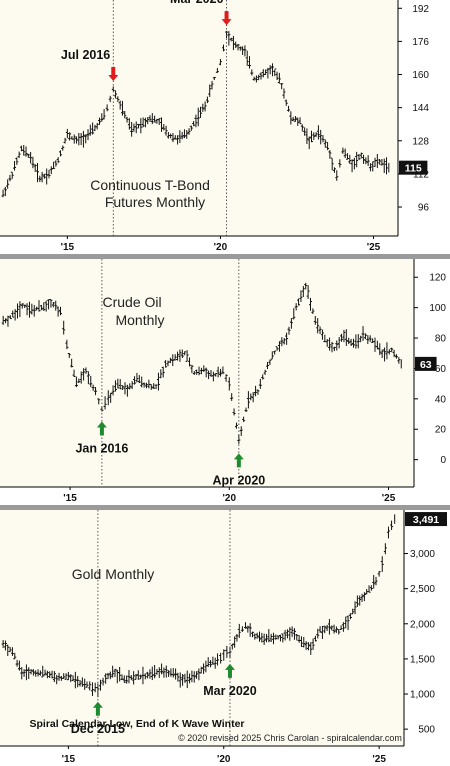 Image resolution: width=450 pixels, height=766 pixels. I want to click on crude-last-value-badge, so click(426, 363).